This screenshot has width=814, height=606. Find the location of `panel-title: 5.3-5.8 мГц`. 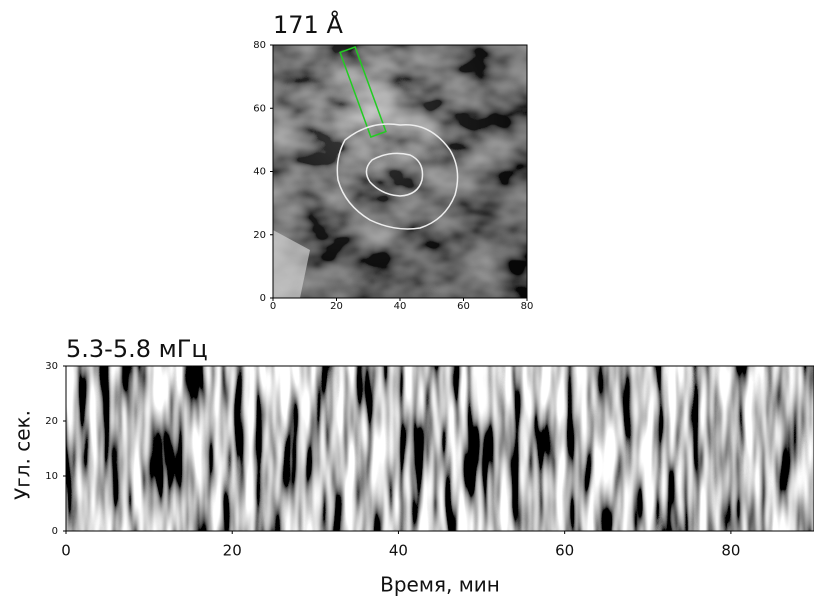

panel-title: 5.3-5.8 мГц is located at coordinates (137, 349).